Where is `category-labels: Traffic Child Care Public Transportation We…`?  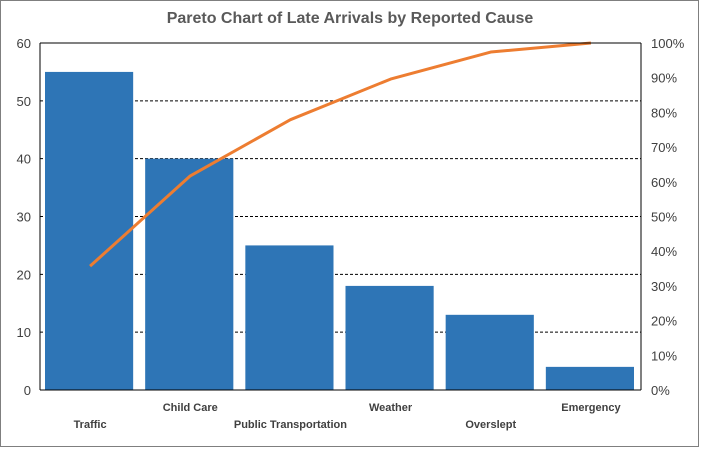
category-labels: Traffic Child Care Public Transportation We… is located at coordinates (348, 416).